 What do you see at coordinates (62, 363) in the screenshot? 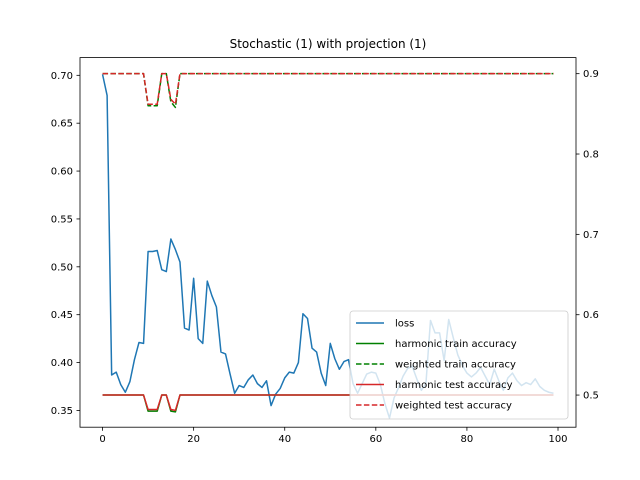
I see `y-left-tick-label: 0.40` at bounding box center [62, 363].